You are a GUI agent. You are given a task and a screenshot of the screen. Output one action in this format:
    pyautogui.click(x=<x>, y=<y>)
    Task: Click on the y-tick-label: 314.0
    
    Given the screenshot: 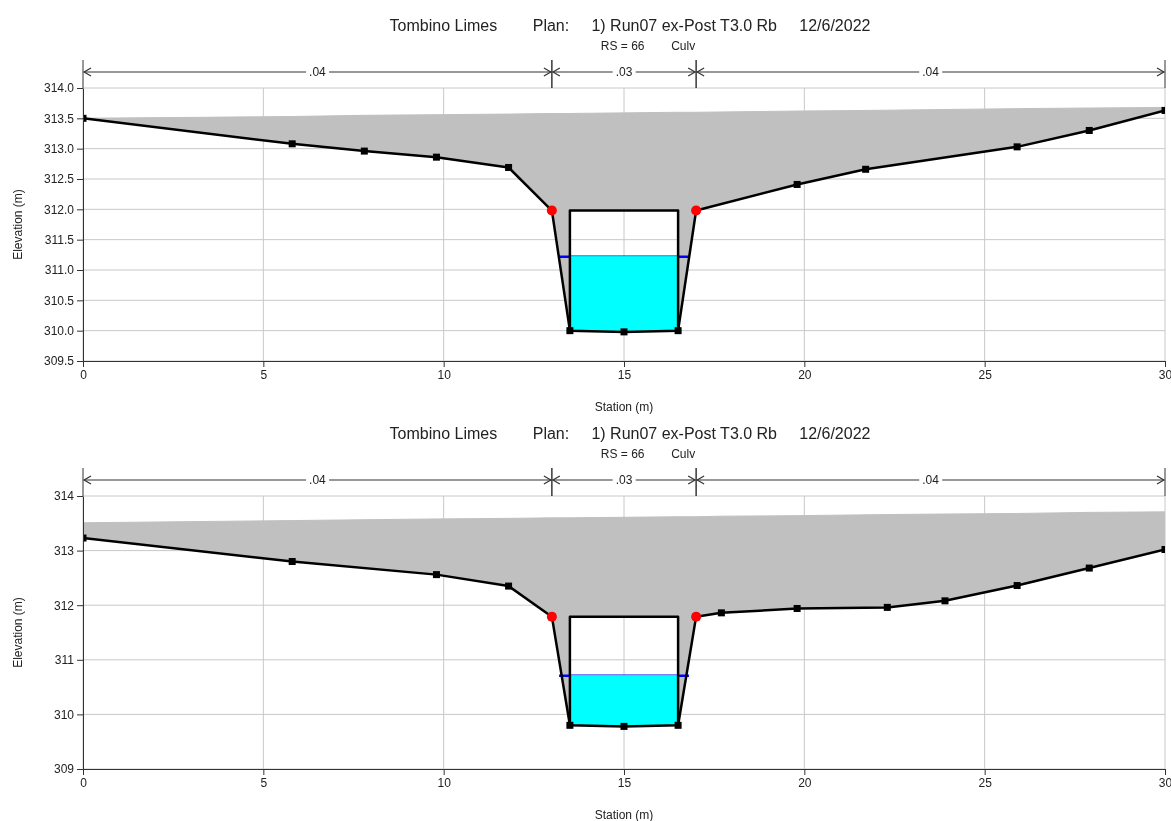 What is the action you would take?
    pyautogui.click(x=59, y=88)
    